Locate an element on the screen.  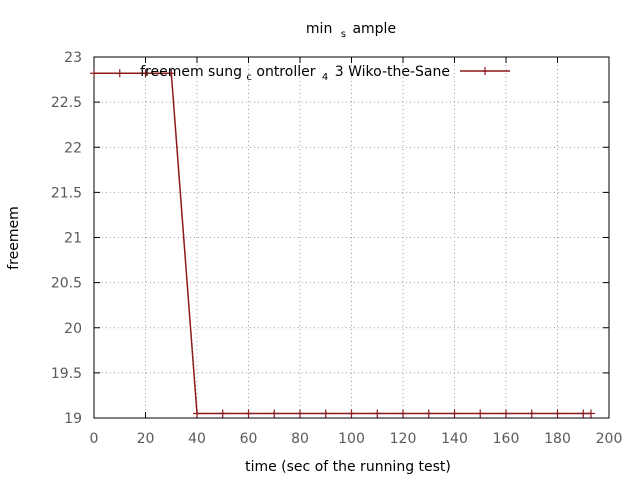
x-tick-label: 200 is located at coordinates (609, 439).